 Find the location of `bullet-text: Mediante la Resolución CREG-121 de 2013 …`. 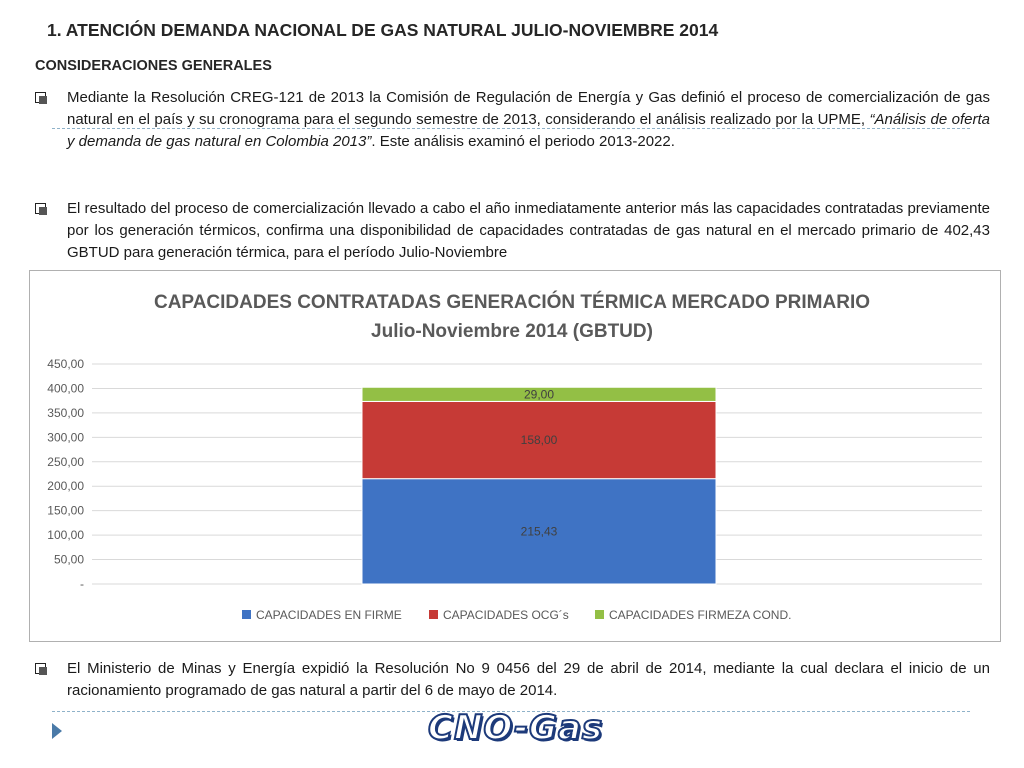

bullet-text: Mediante la Resolución CREG-121 de 2013 … is located at coordinates (528, 119).